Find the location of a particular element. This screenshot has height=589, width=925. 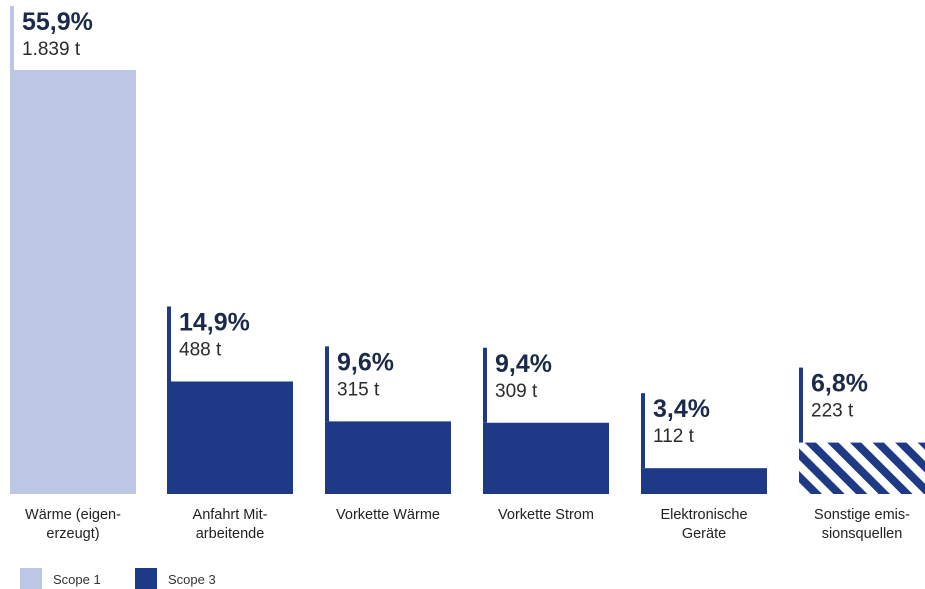

percent-label: 9,4% is located at coordinates (523, 364).